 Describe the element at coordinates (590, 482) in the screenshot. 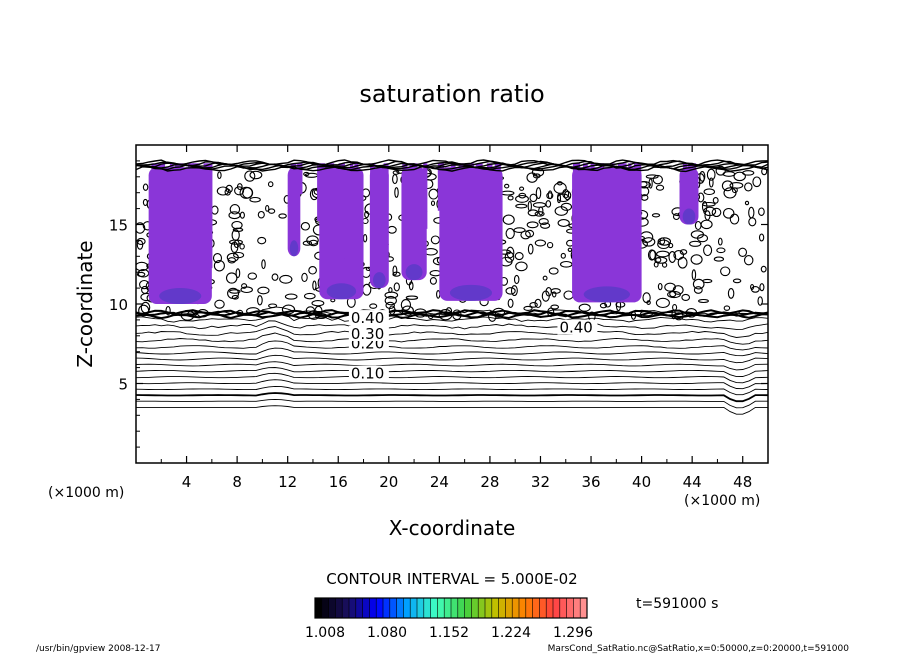

I see `x-tick-label: 36` at that location.